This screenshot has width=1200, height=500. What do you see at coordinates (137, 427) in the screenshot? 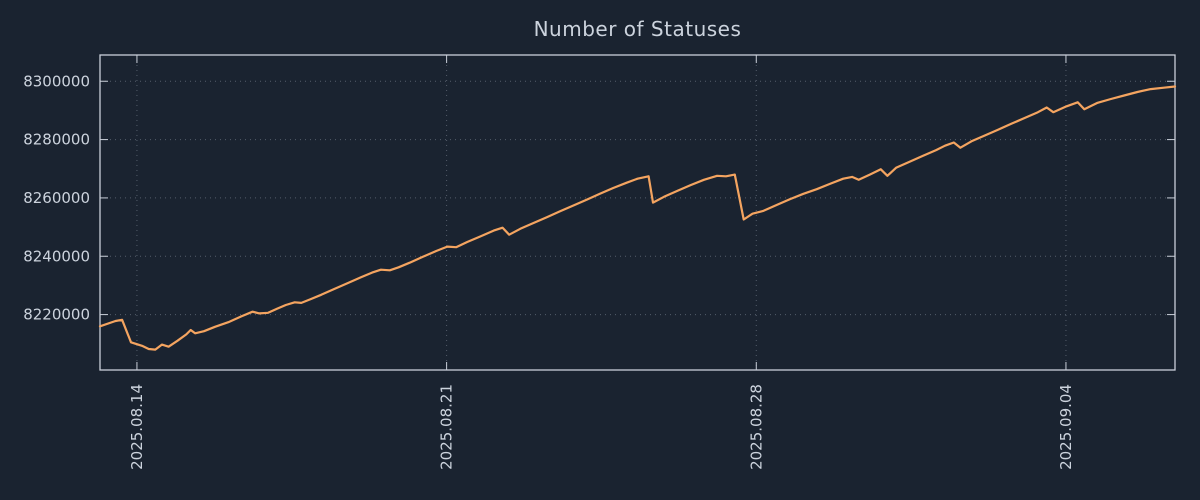
I see `x-tick-label: 2025.08.14` at bounding box center [137, 427].